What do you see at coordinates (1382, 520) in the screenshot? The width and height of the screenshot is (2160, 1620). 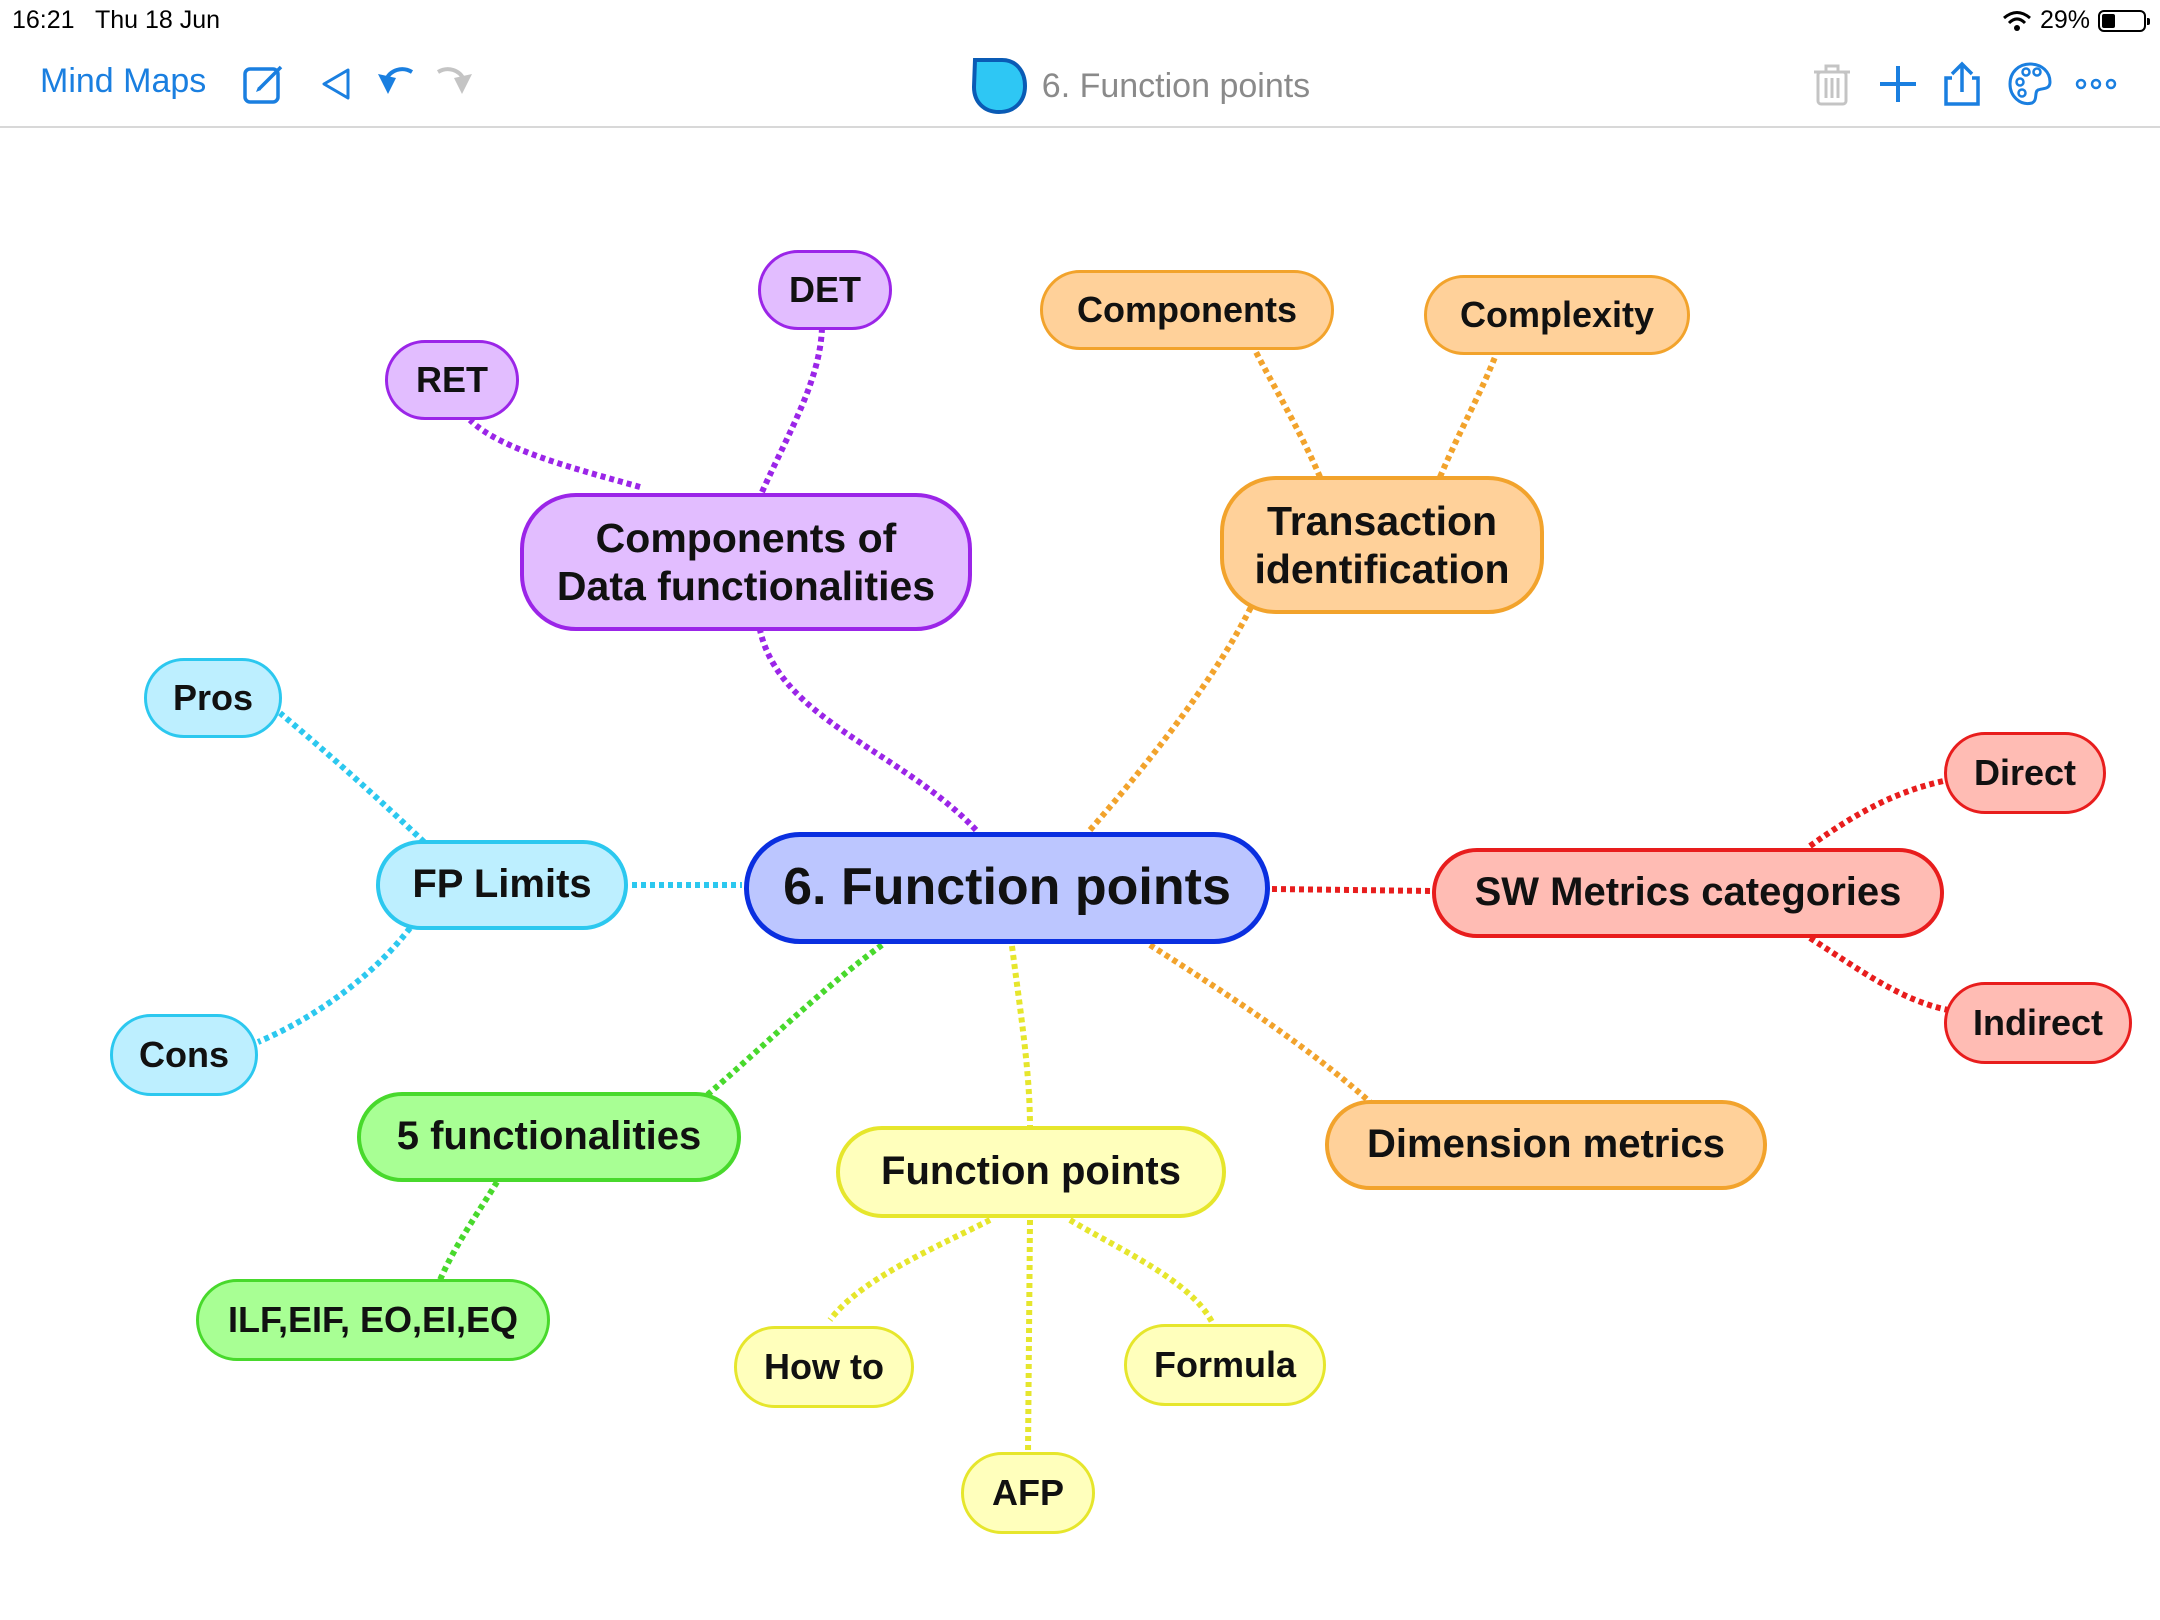 I see `node-transaction-line1: Transaction` at bounding box center [1382, 520].